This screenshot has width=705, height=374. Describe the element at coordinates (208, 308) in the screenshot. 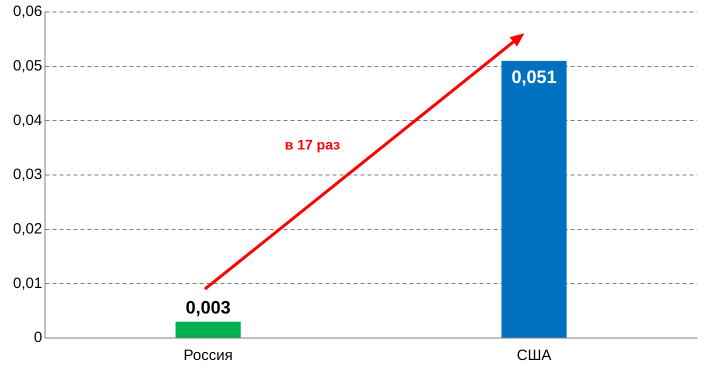

I see `data-label: 0,003` at that location.